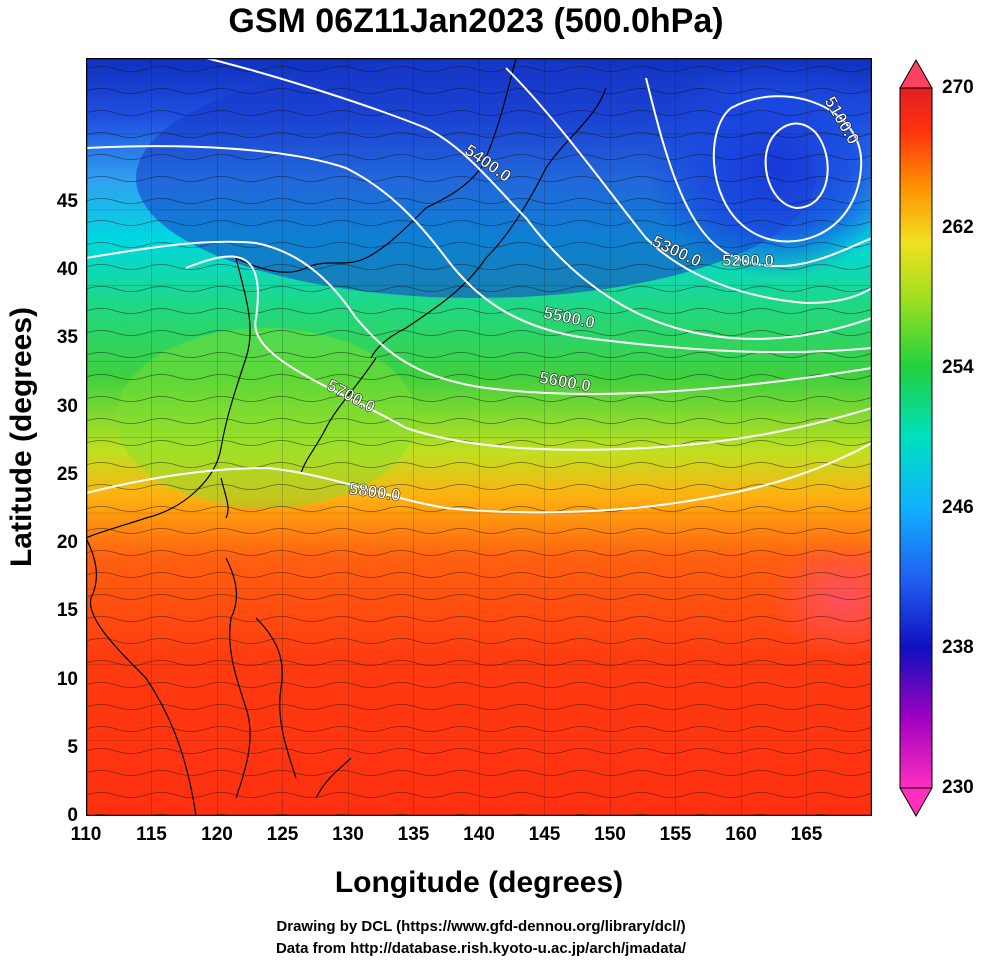  What do you see at coordinates (958, 87) in the screenshot?
I see `colorbar-tick-label: 270` at bounding box center [958, 87].